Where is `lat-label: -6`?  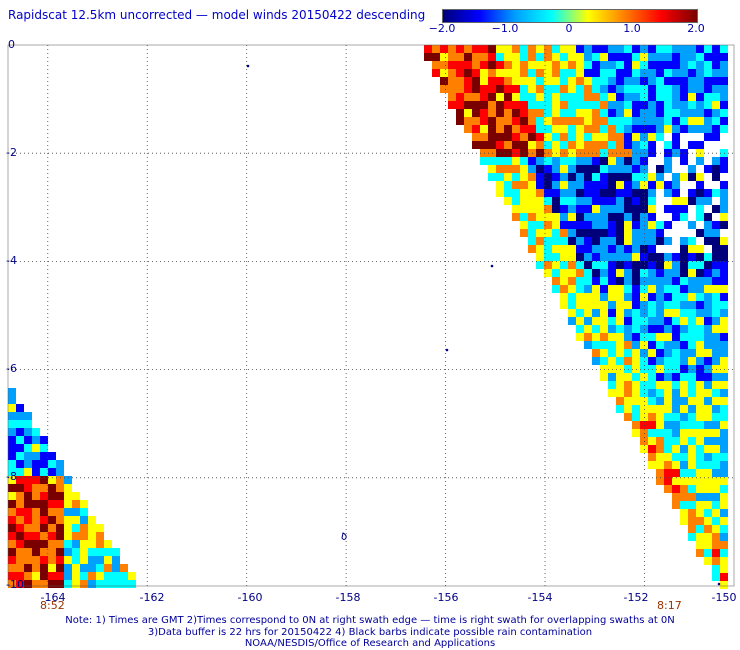 lat-label: -6 is located at coordinates (11, 368).